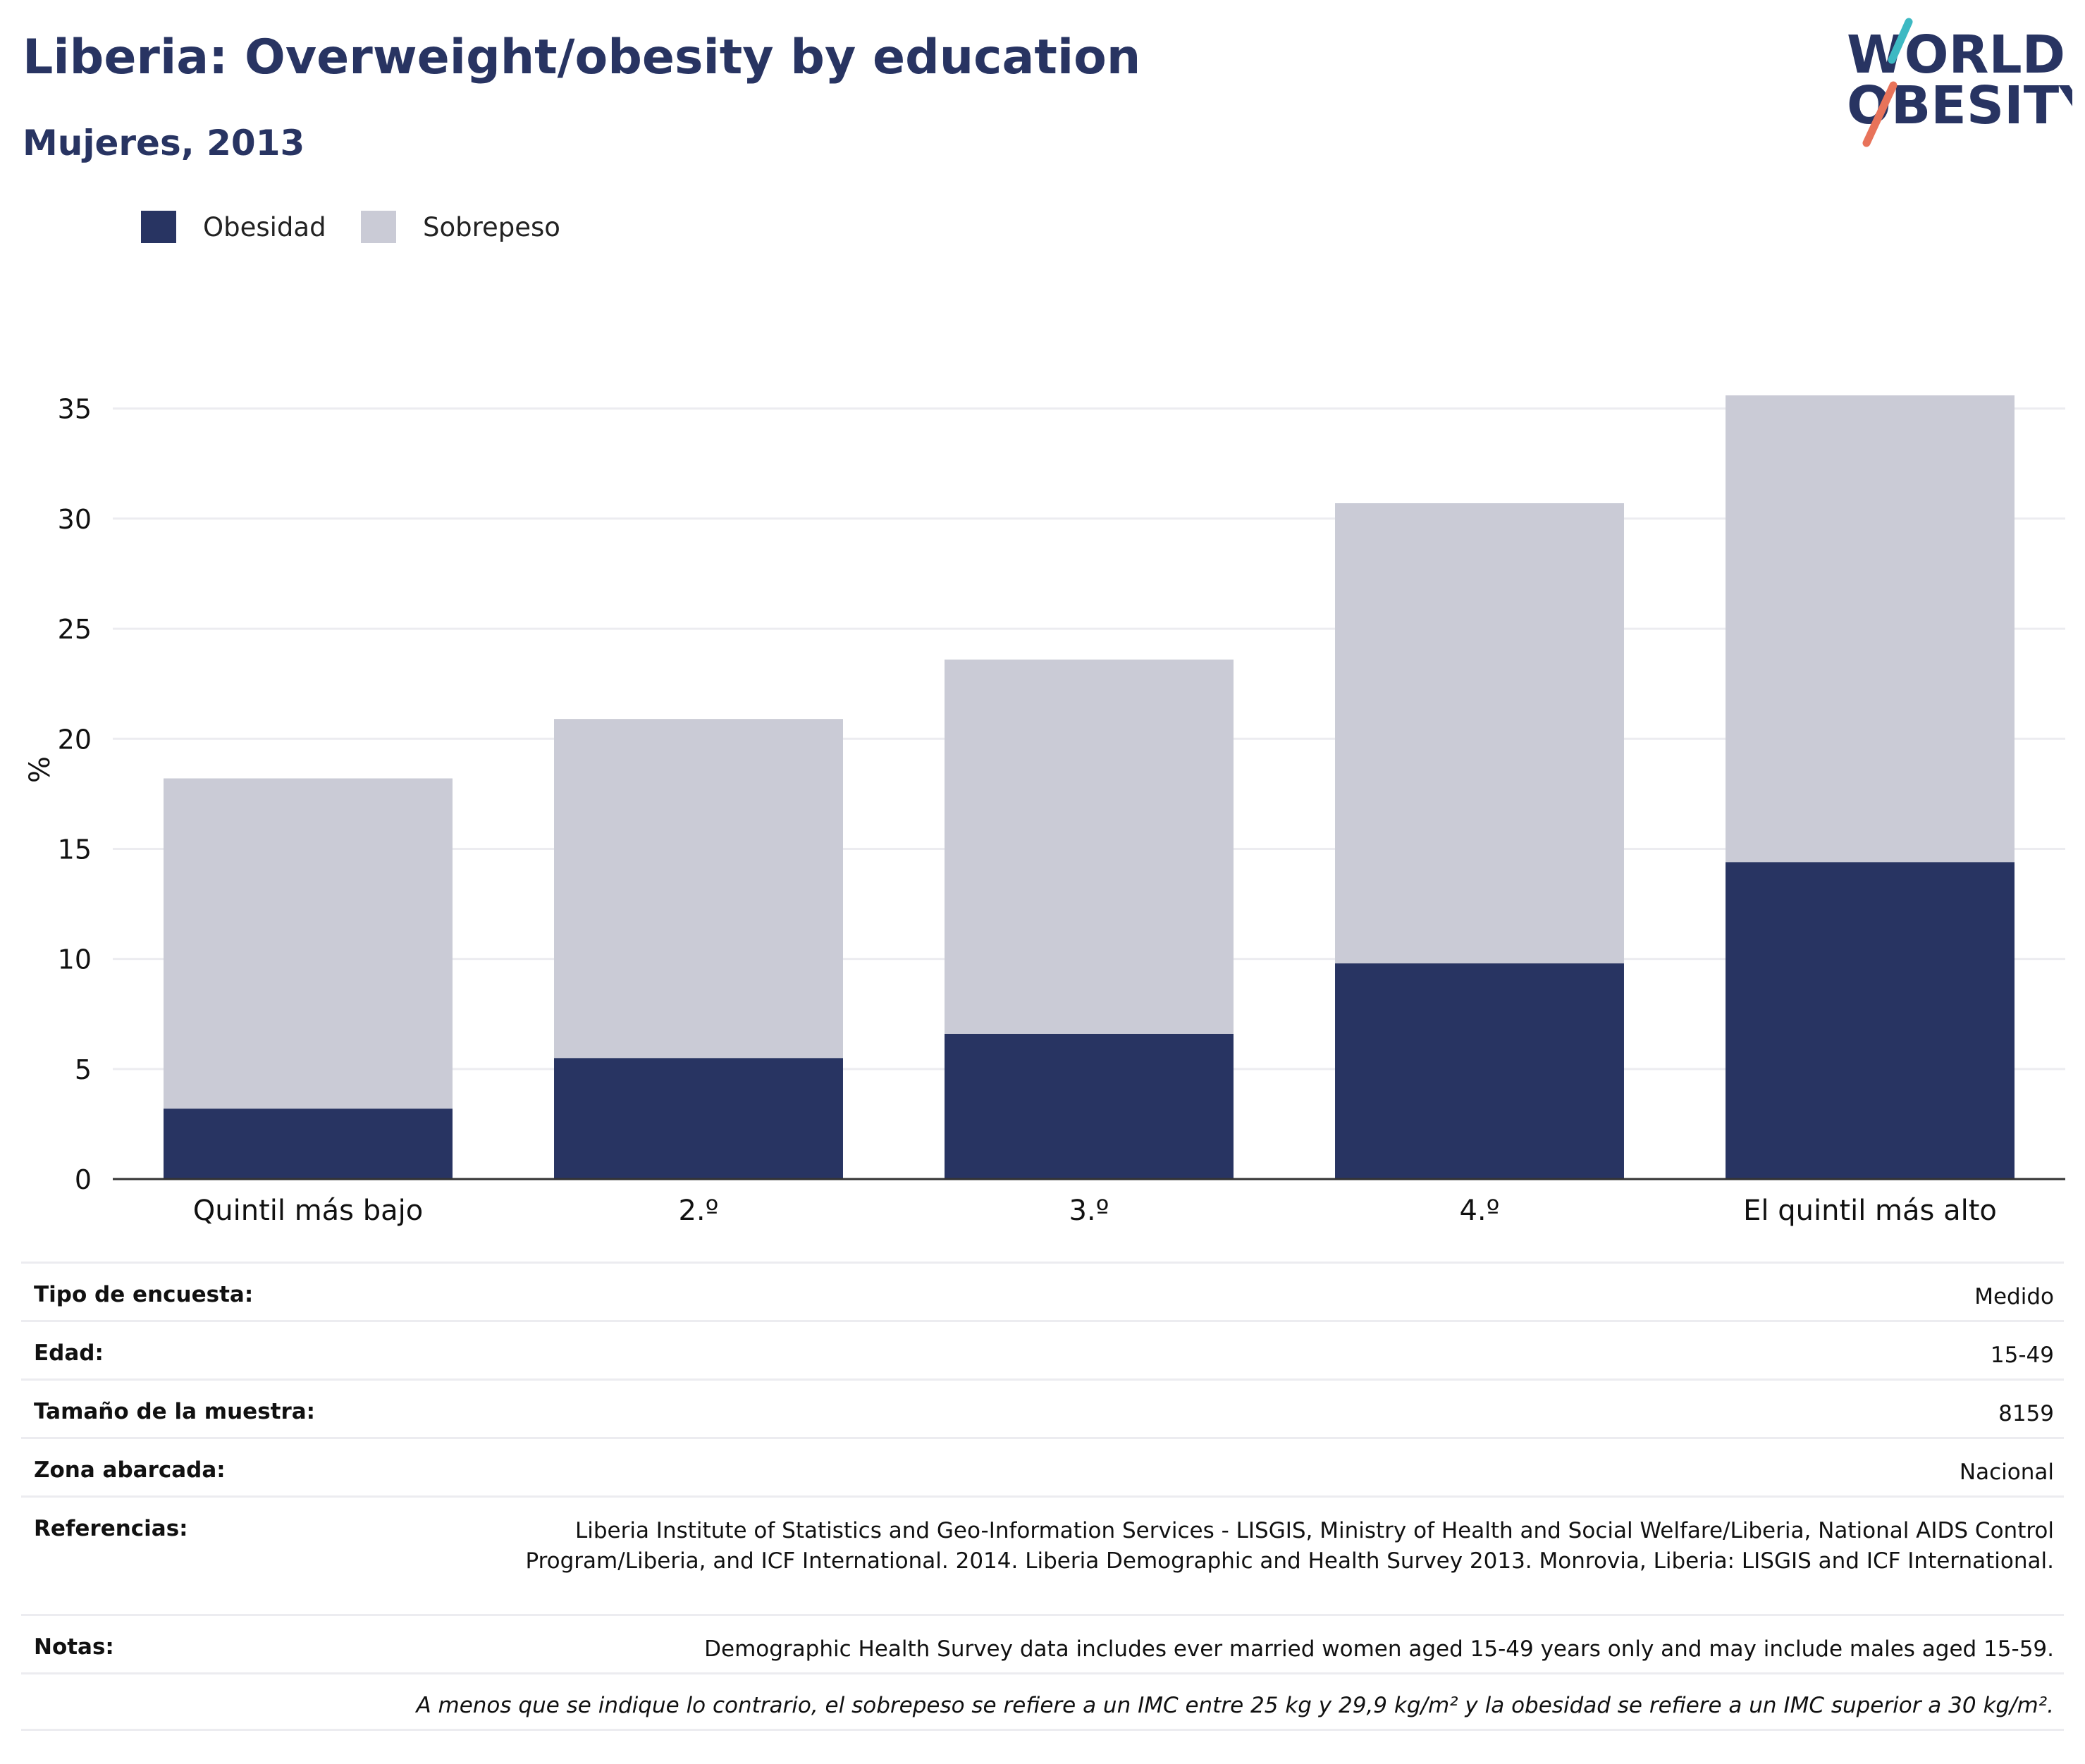  What do you see at coordinates (74, 1647) in the screenshot?
I see `info-row-label: Notas:` at bounding box center [74, 1647].